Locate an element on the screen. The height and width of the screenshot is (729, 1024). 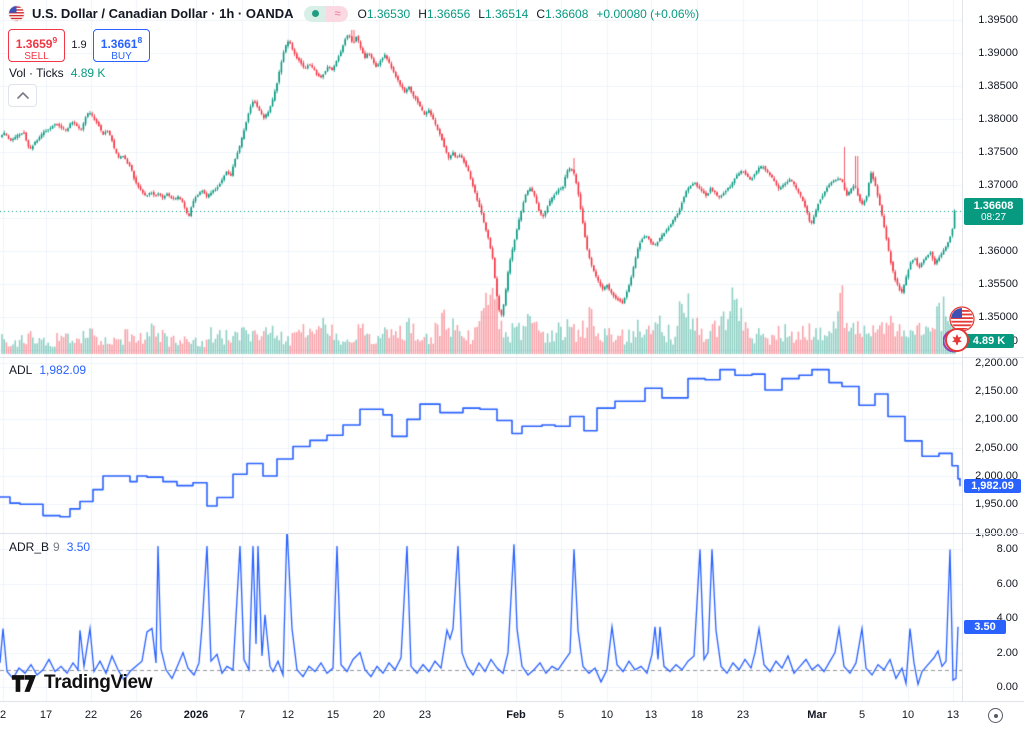
time-axis-tick: 20 is located at coordinates (379, 715).